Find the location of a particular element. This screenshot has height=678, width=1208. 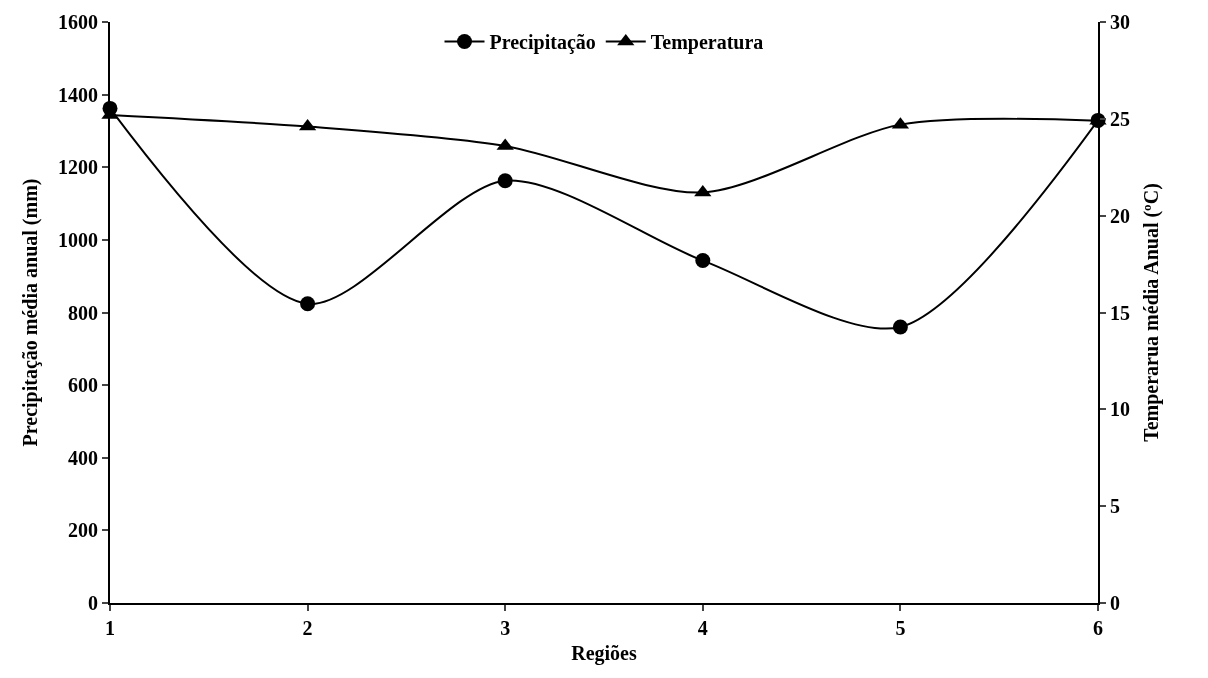

y2-tick-label: 25 is located at coordinates (1120, 118).